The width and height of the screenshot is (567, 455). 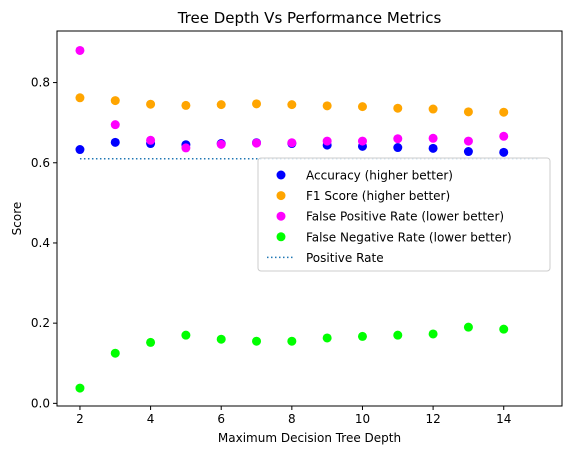 I want to click on x-tick-label: 14, so click(x=503, y=419).